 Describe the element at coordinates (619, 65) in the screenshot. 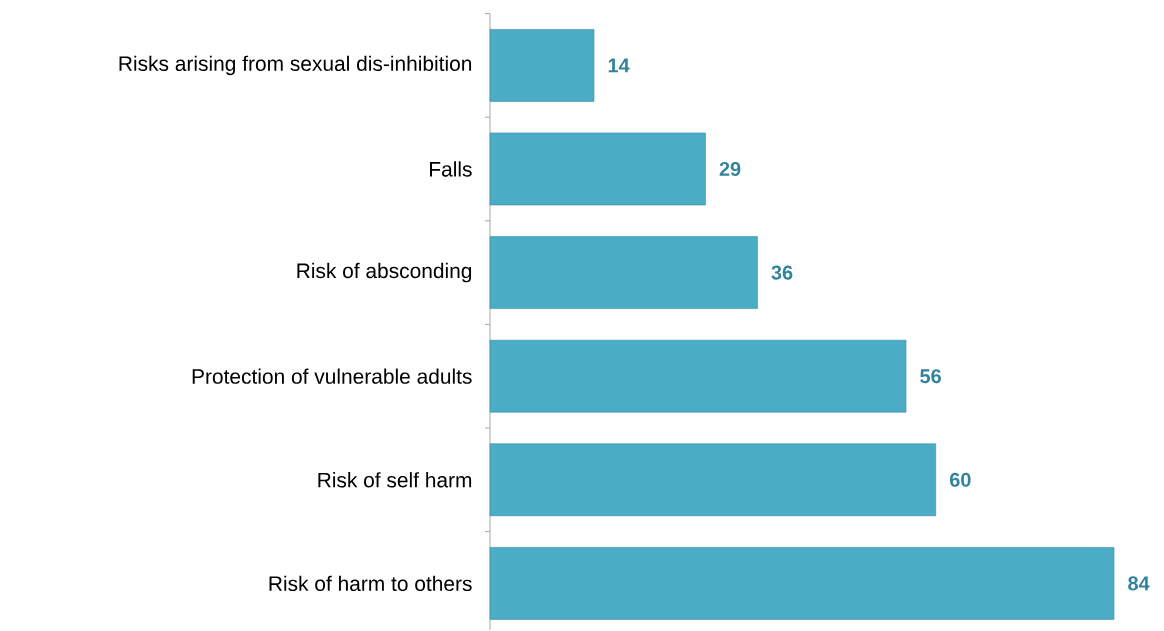

I see `data-label: 14` at that location.